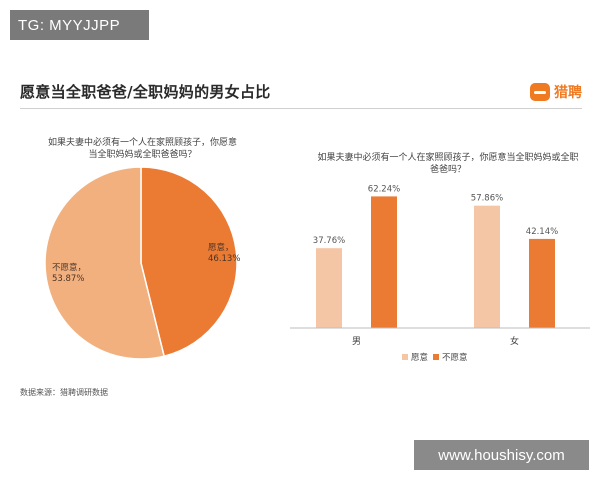 Image resolution: width=600 pixels, height=480 pixels. I want to click on pie-question: 如果夫妻中必须有一个人在家照顾孩子，你愿意 当全职妈妈或全职爸爸吗？, so click(142, 149).